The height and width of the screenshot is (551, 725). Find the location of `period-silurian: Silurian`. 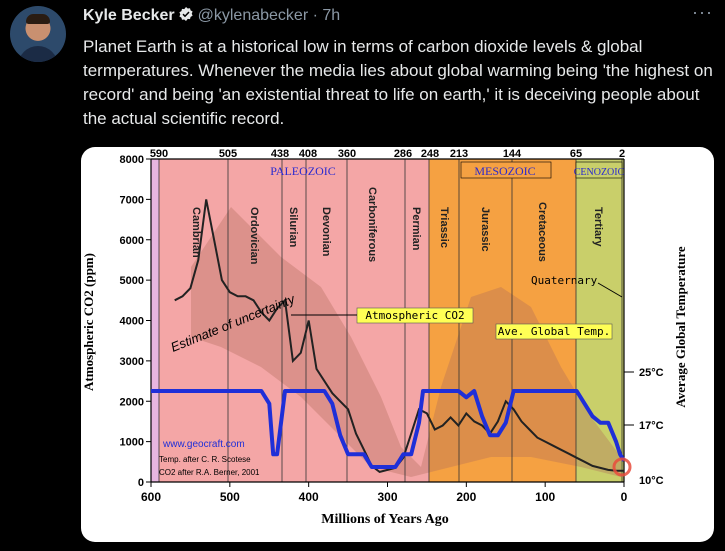

period-silurian: Silurian is located at coordinates (293, 227).